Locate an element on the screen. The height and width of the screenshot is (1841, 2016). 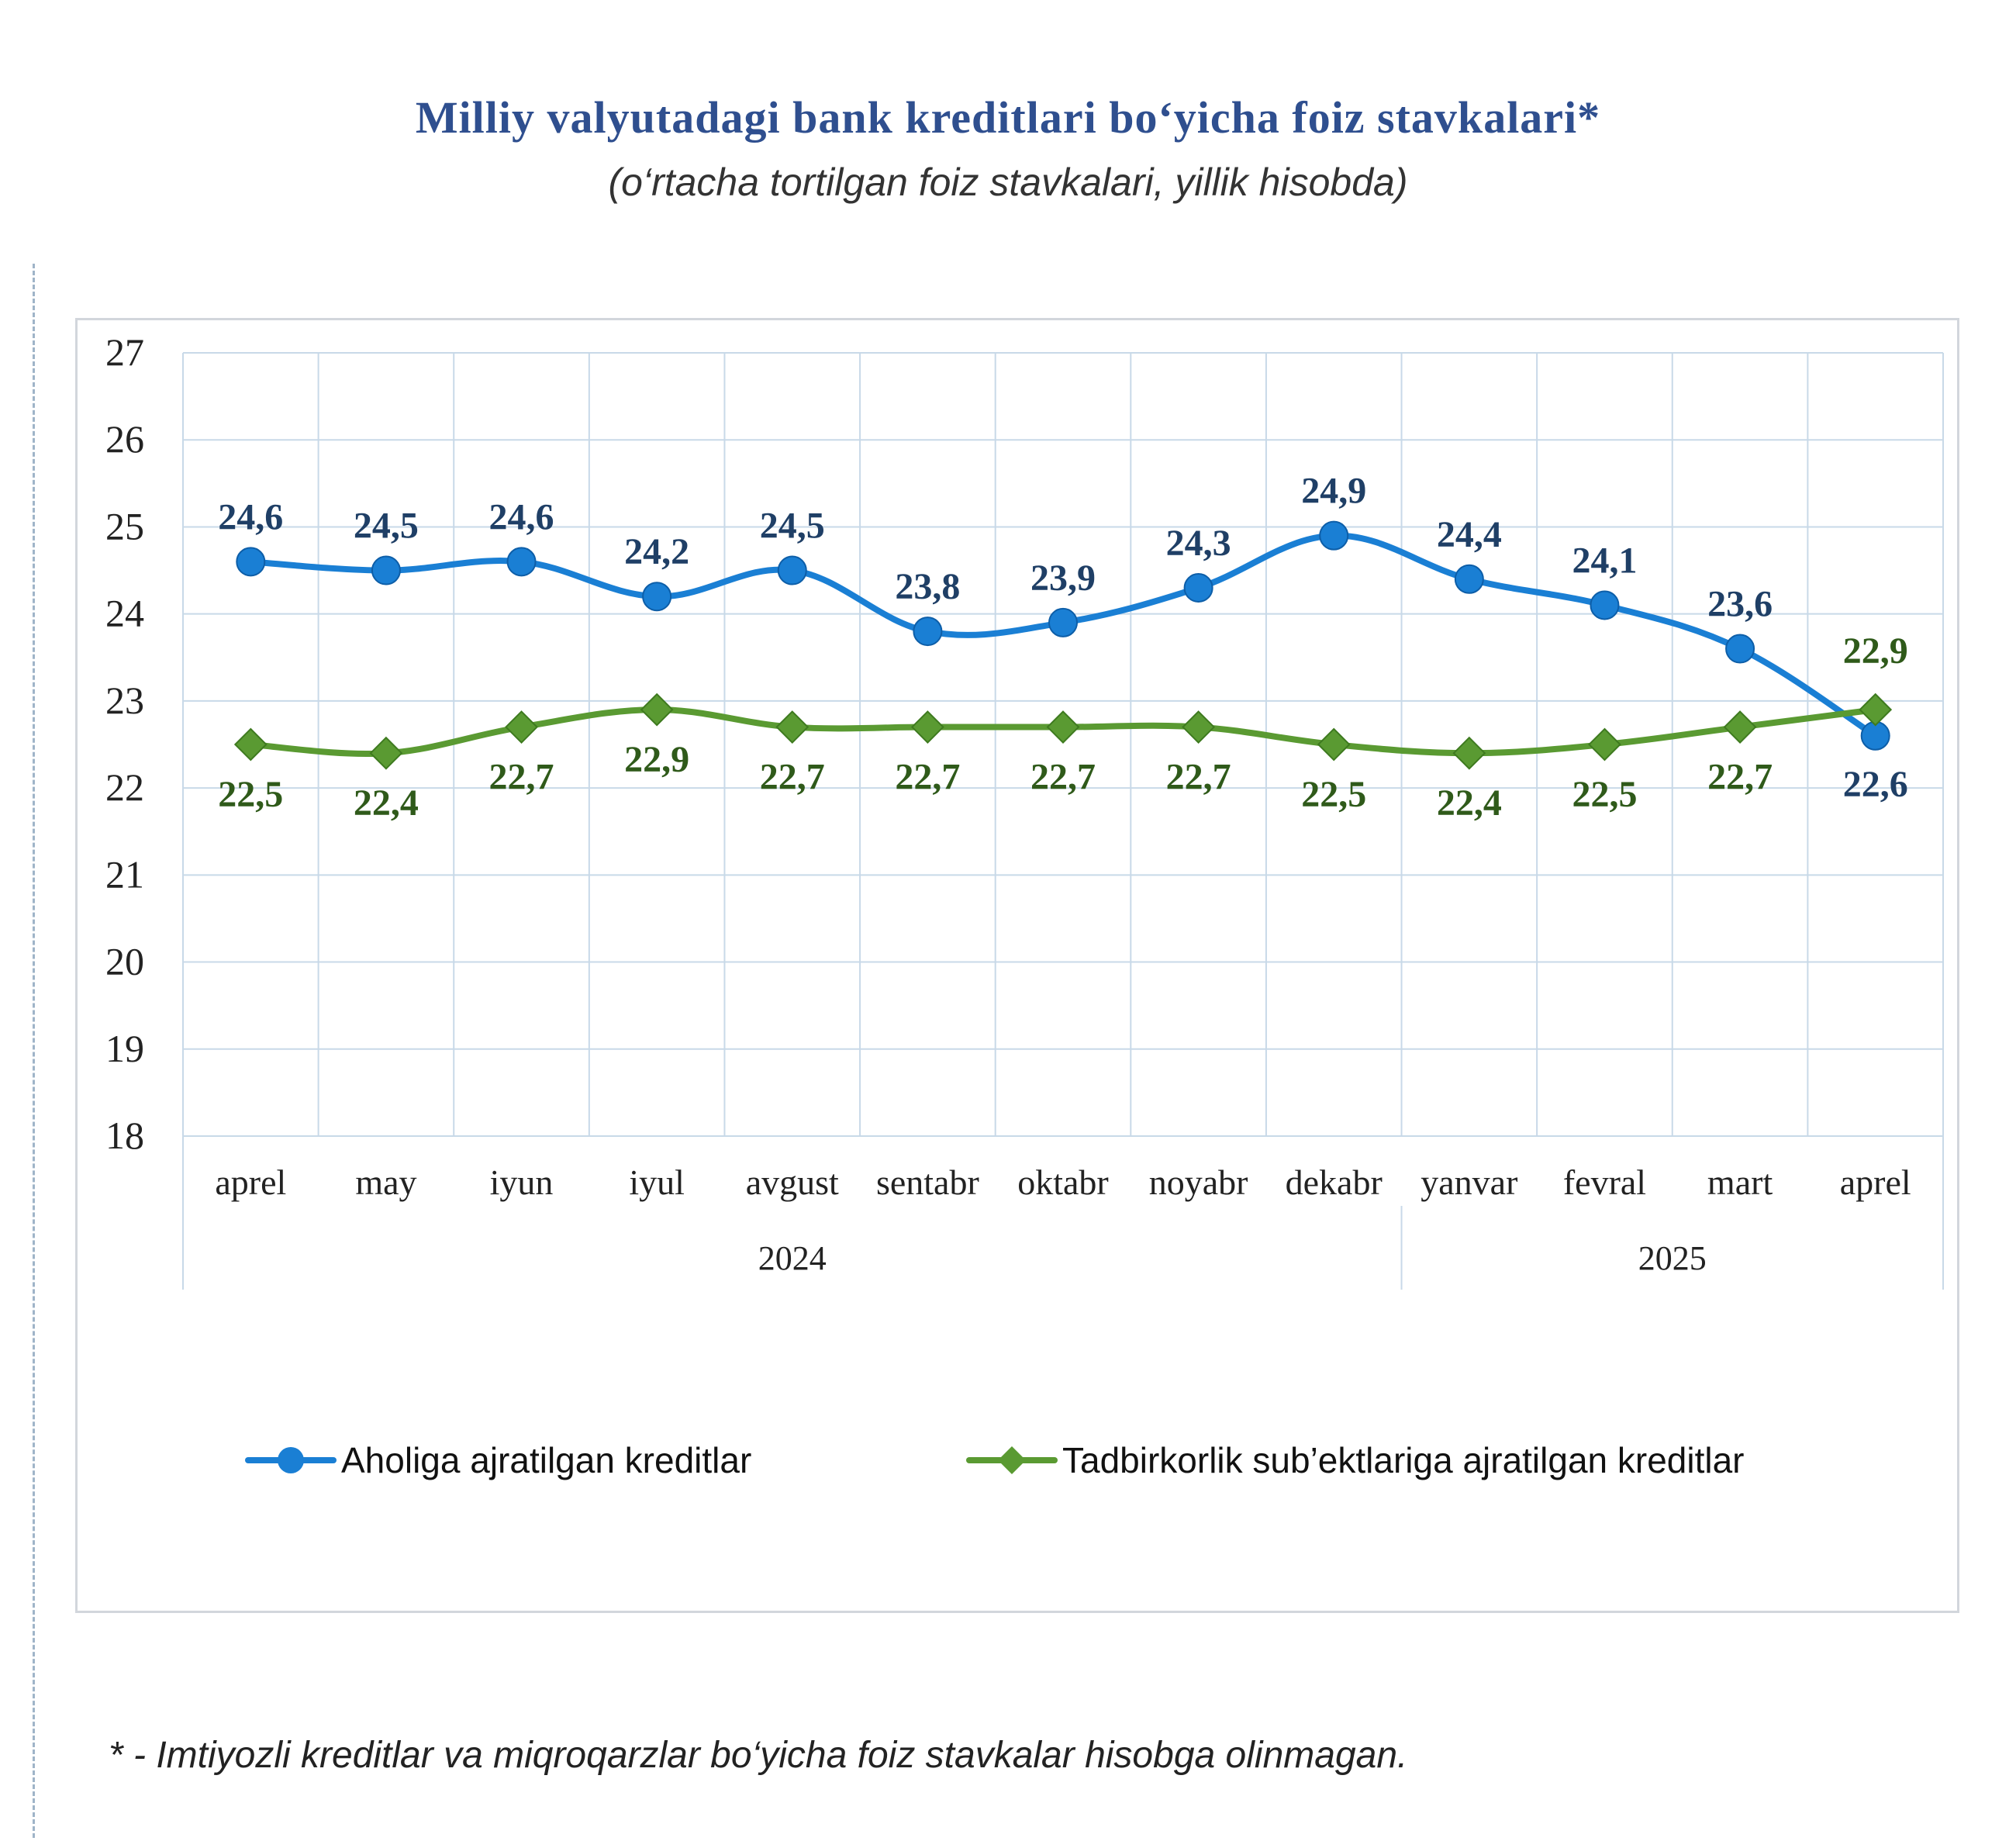
year-label: 2024 is located at coordinates (792, 1258).